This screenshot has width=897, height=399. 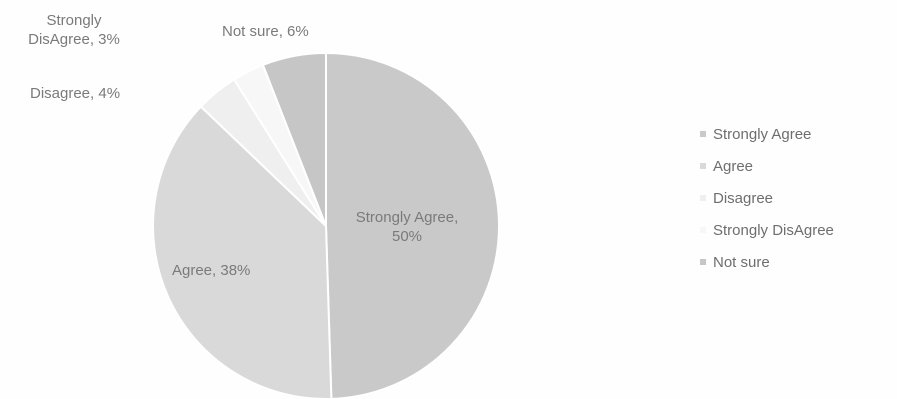 I want to click on legend-item-not-sure: Not sure, so click(x=767, y=262).